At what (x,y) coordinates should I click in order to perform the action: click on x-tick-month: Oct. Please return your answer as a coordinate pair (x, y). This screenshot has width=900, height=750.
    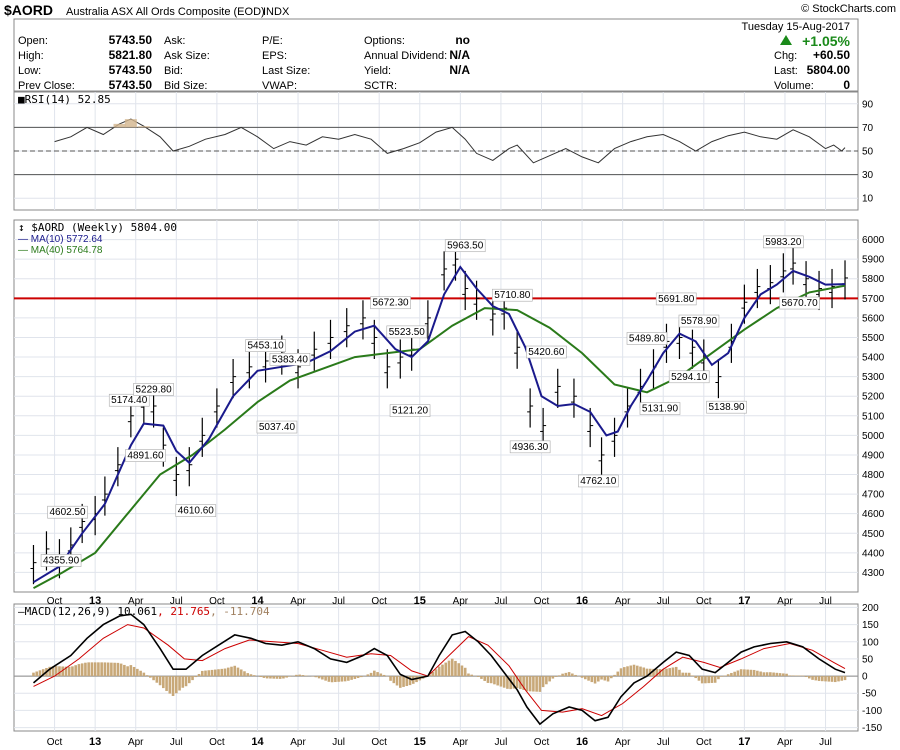
    Looking at the image, I should click on (379, 601).